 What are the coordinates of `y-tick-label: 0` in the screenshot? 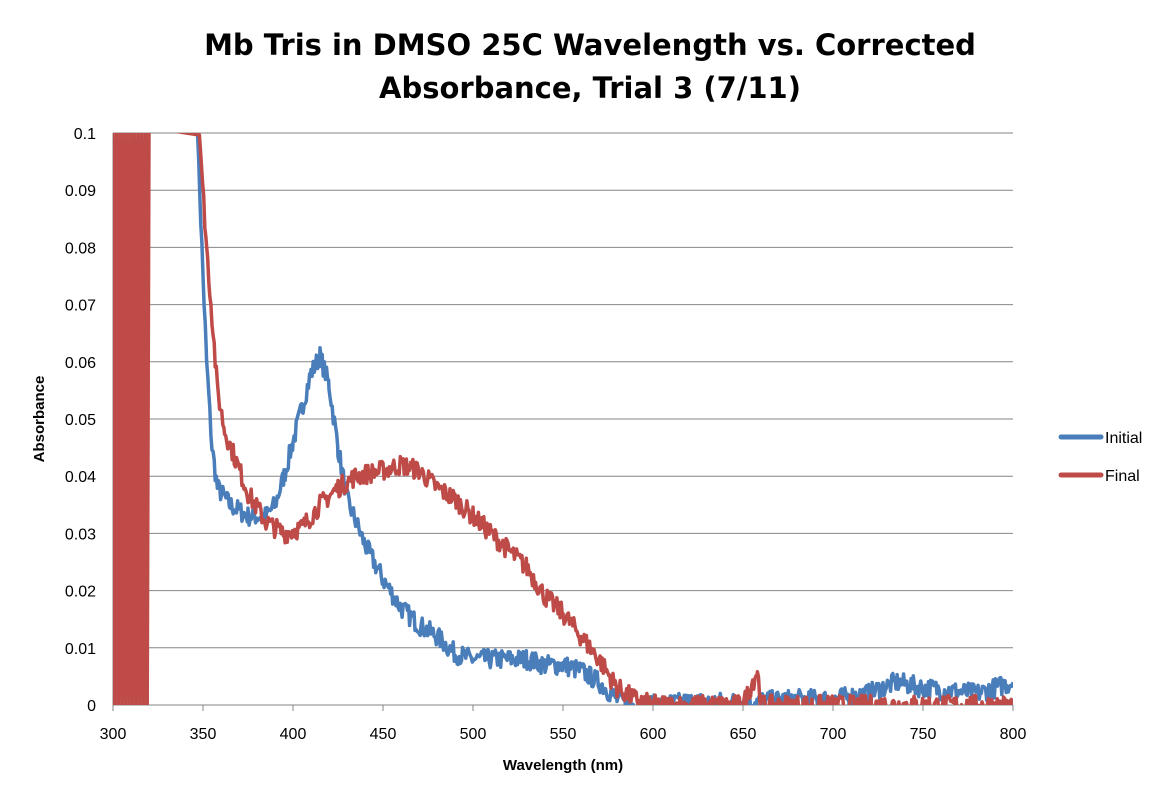 It's located at (91, 706).